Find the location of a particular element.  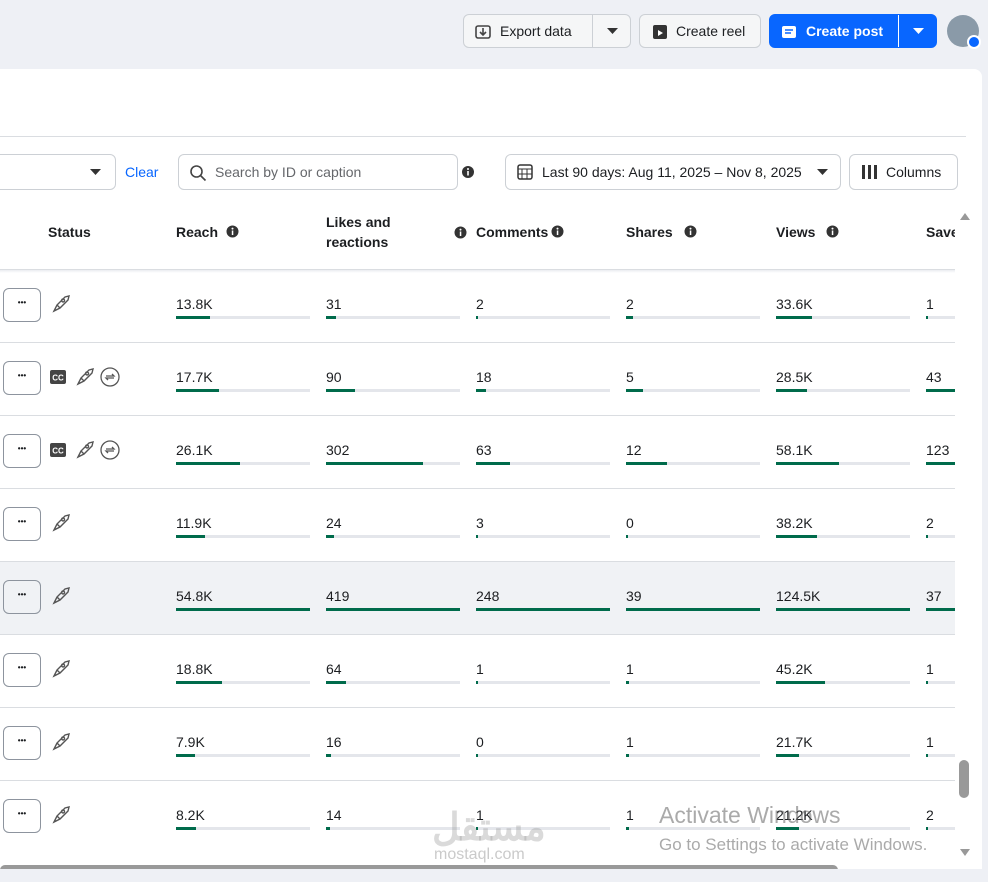

label: Export data is located at coordinates (536, 31).